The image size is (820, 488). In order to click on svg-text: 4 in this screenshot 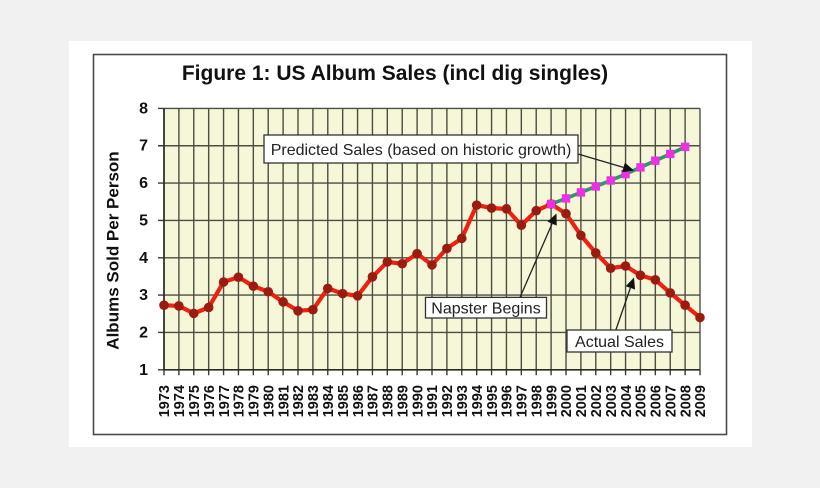, I will do `click(143, 258)`.